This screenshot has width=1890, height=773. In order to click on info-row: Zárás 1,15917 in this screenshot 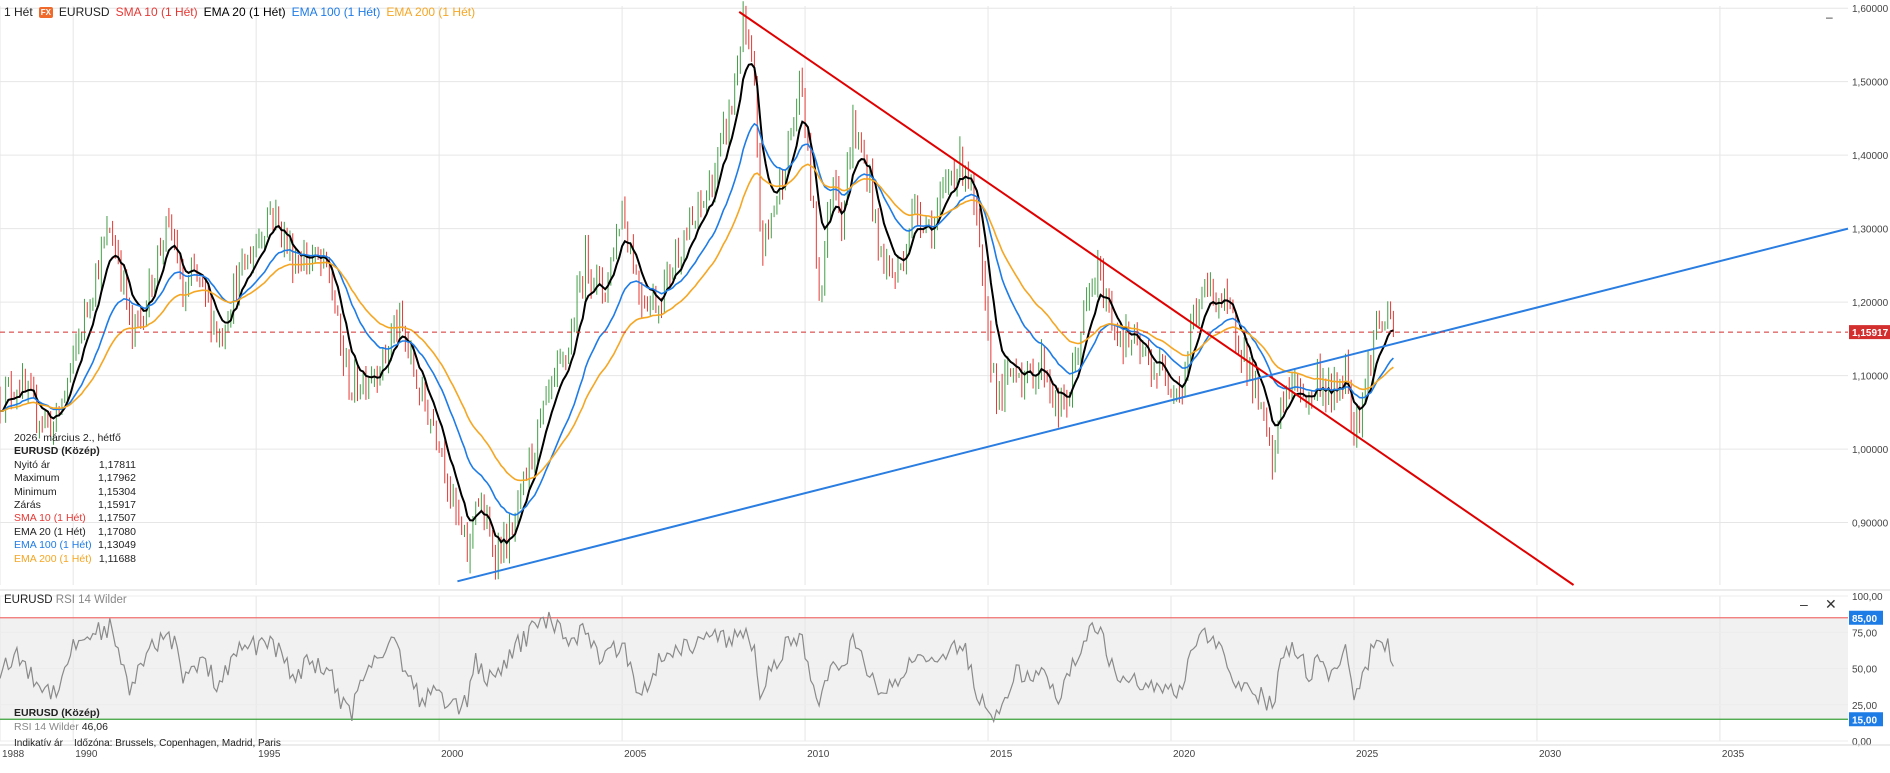, I will do `click(75, 505)`.